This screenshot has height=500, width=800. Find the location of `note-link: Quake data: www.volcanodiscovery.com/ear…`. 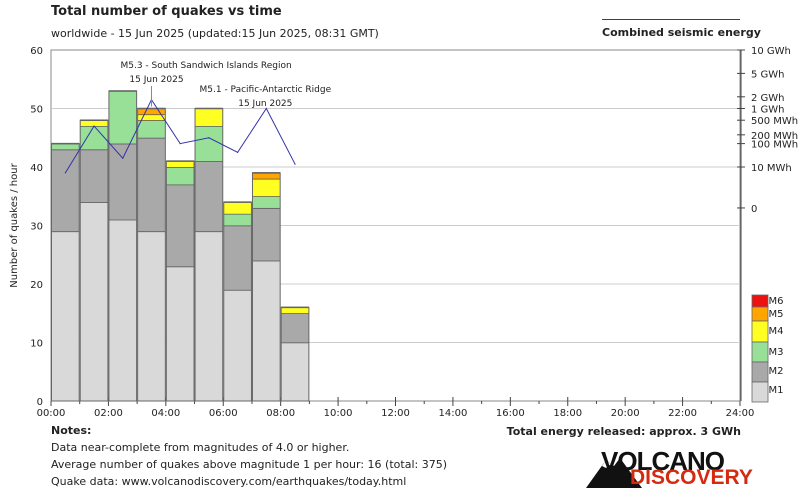

note-link: Quake data: www.volcanodiscovery.com/ear… is located at coordinates (229, 481).